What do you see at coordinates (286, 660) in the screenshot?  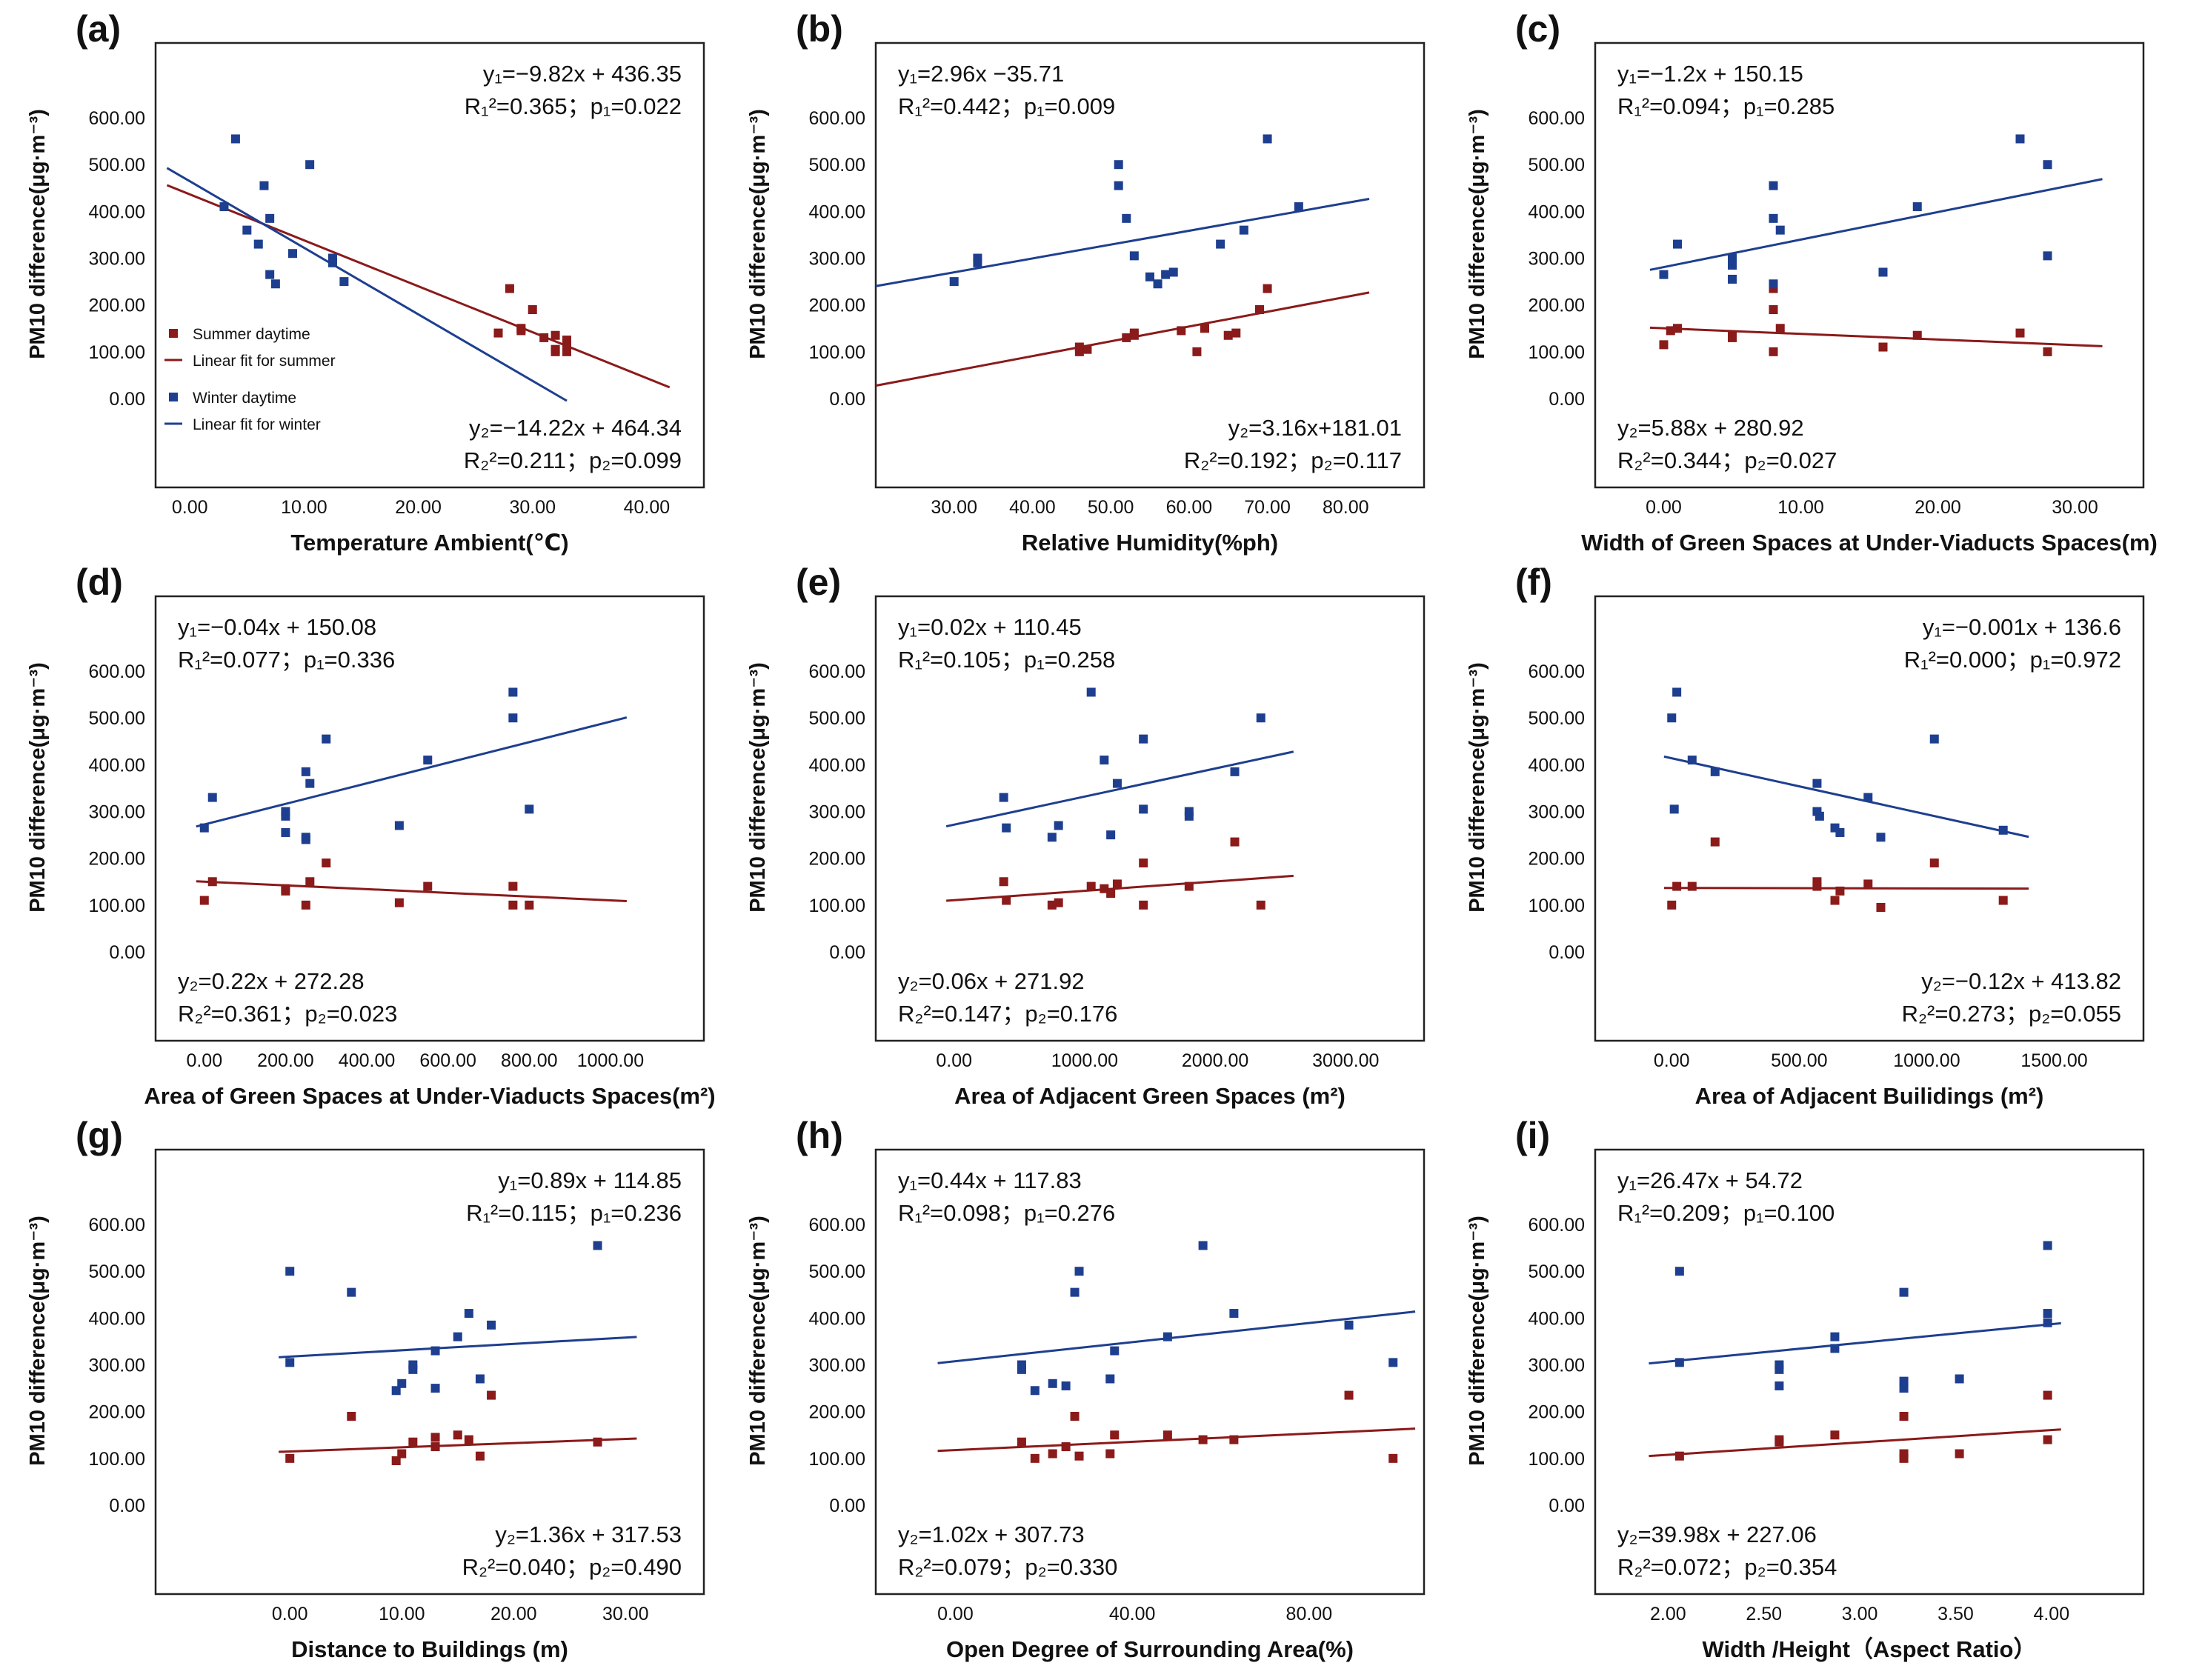 I see `regression-stats: R₁²=0.077；p₁=0.336` at bounding box center [286, 660].